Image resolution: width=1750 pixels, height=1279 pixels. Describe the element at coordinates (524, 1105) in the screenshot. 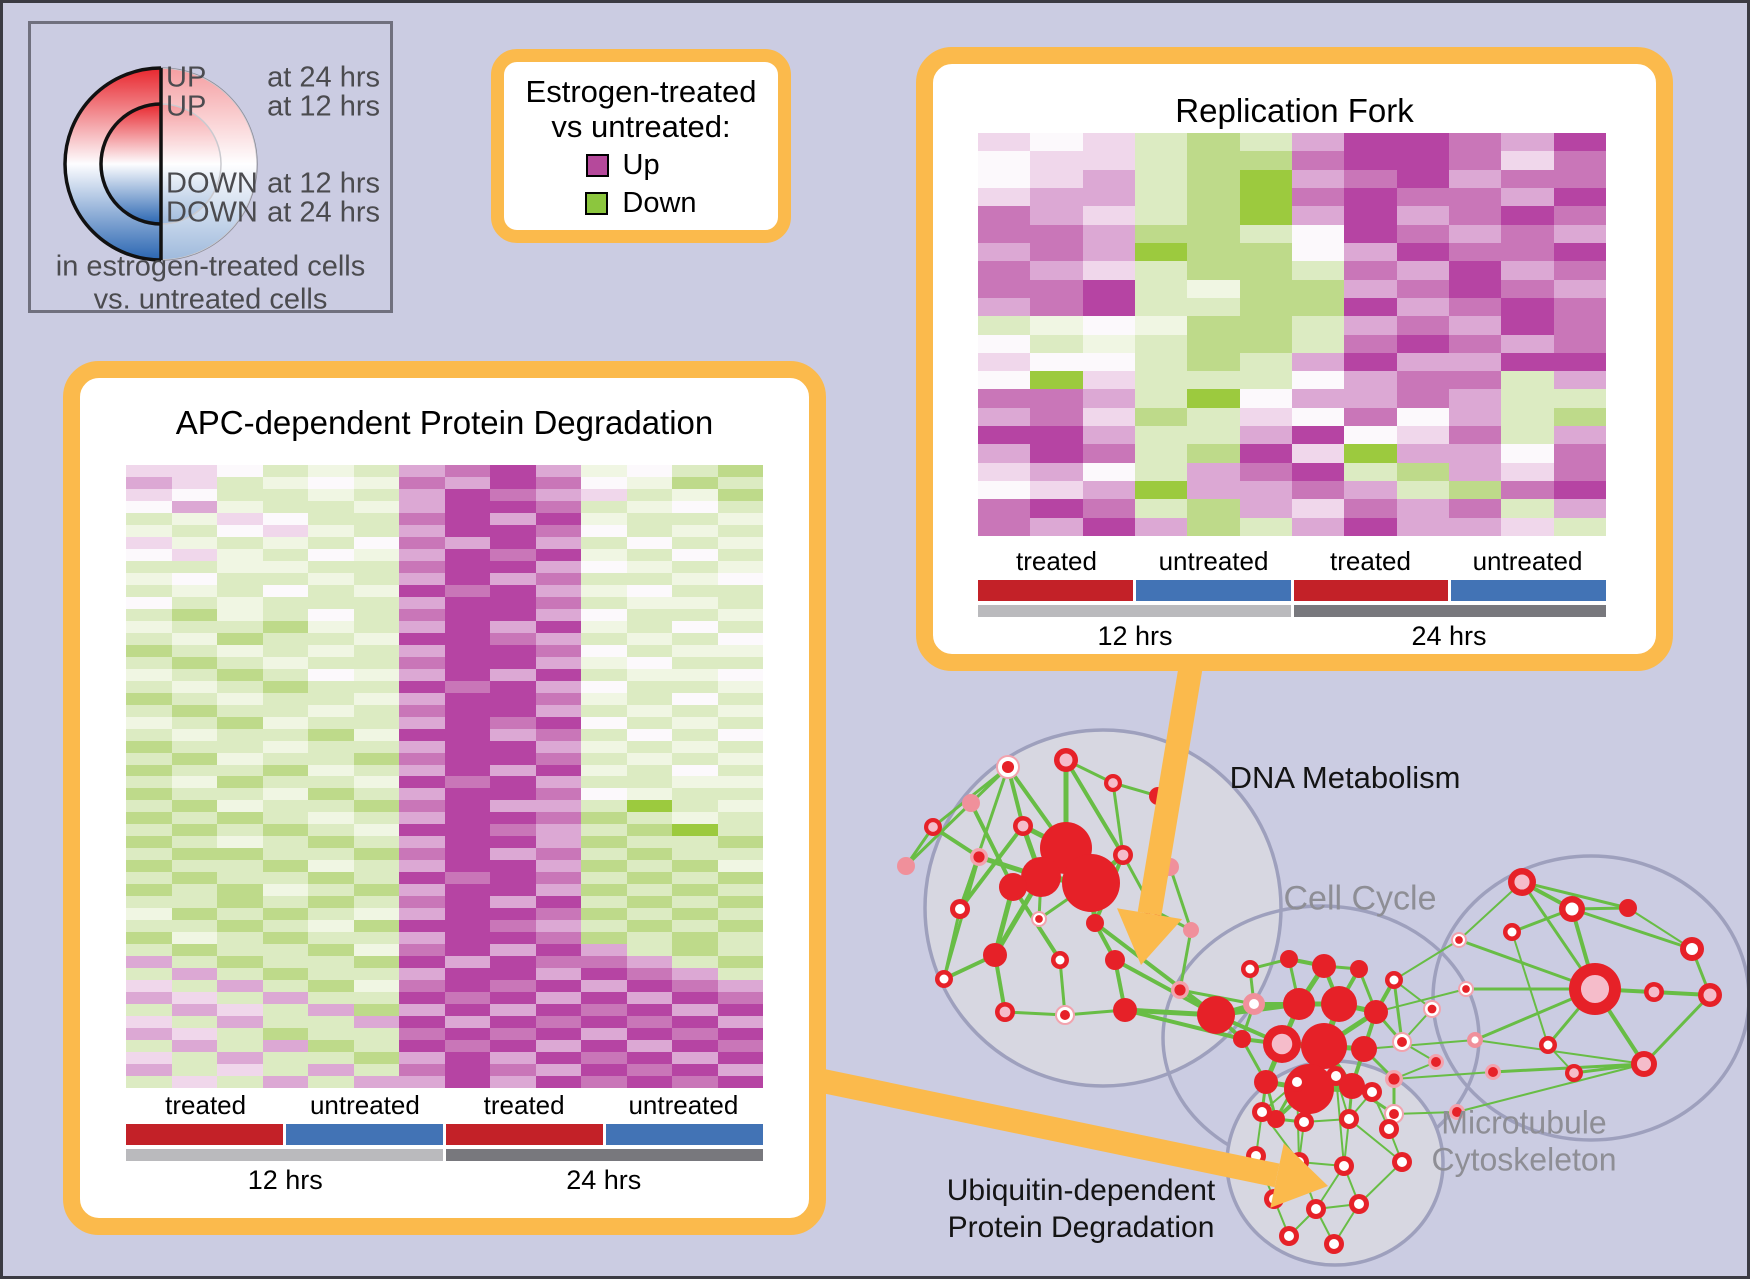

I see `group-label-treated-24: treated` at that location.